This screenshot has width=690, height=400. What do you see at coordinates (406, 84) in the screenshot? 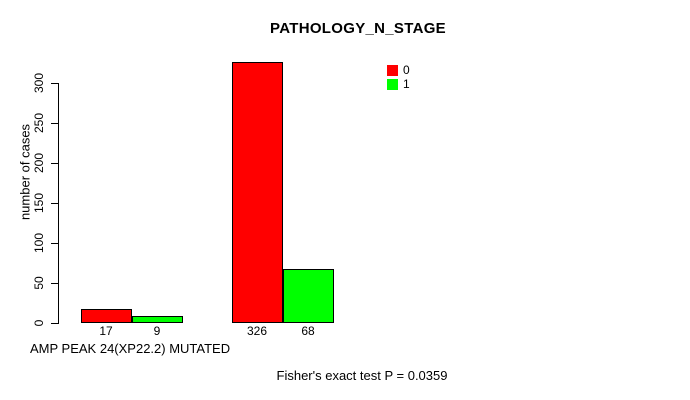
I see `legend-label: 1` at bounding box center [406, 84].